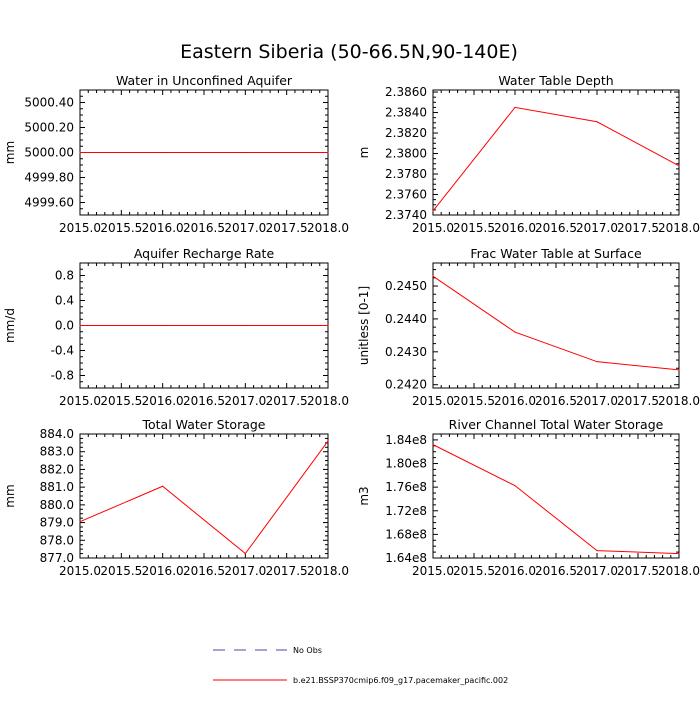  I want to click on y-tick-label: 0.2440, so click(406, 319).